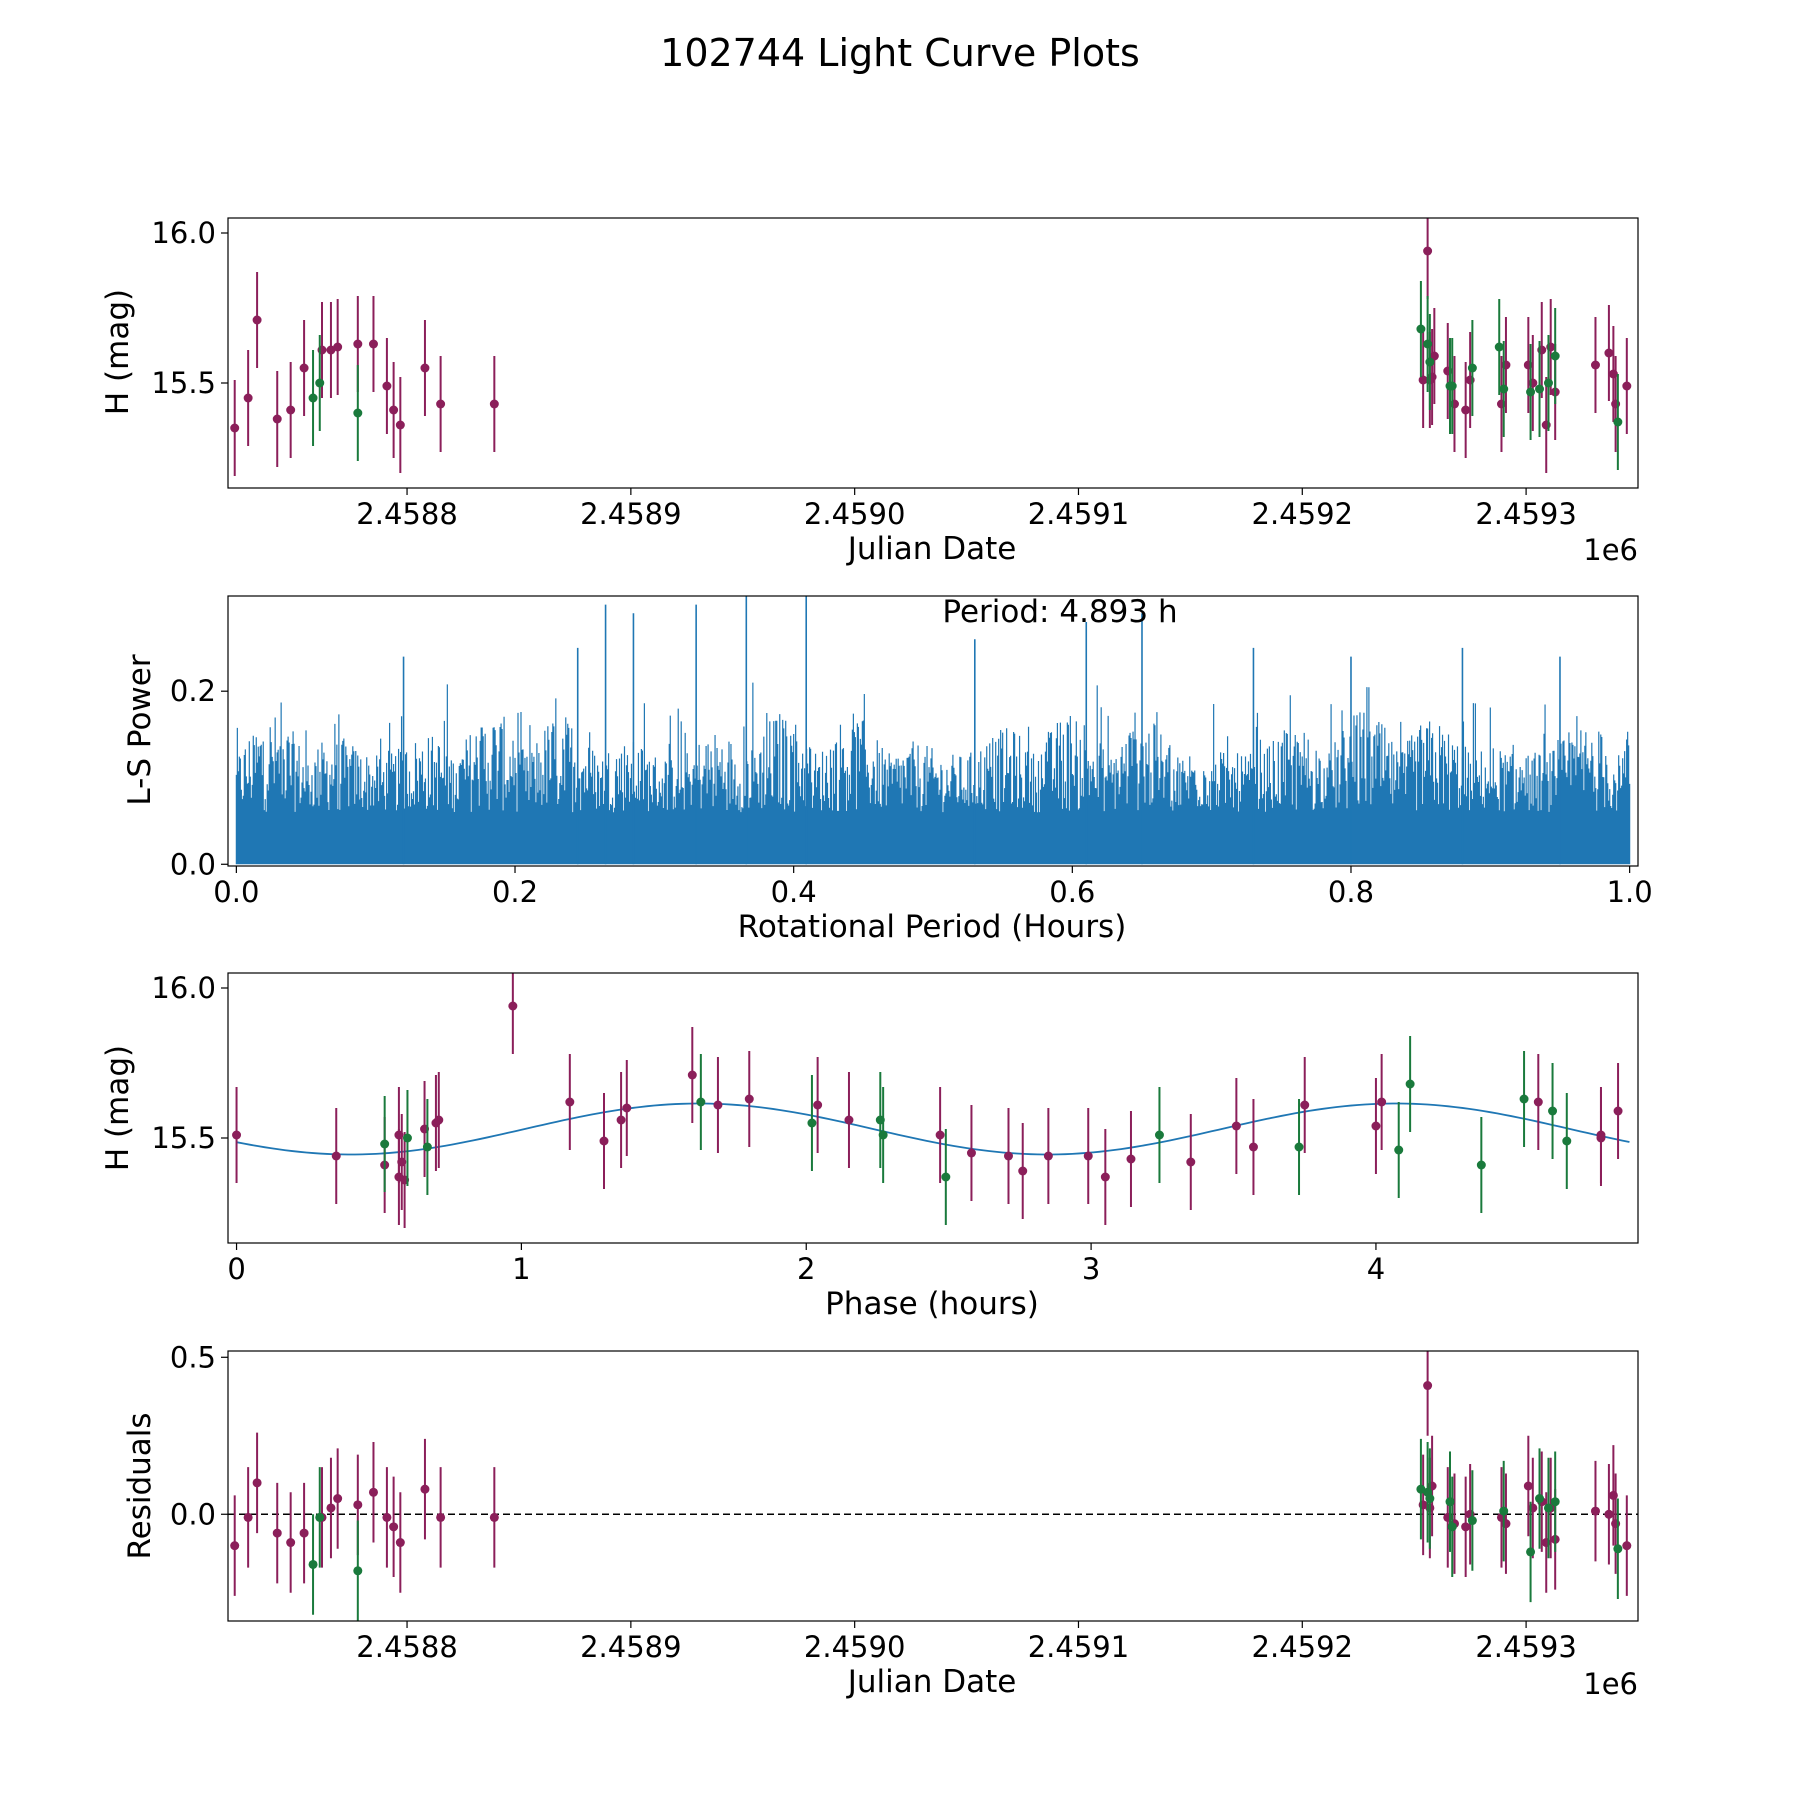  I want to click on fit-curve, so click(933, 1129).